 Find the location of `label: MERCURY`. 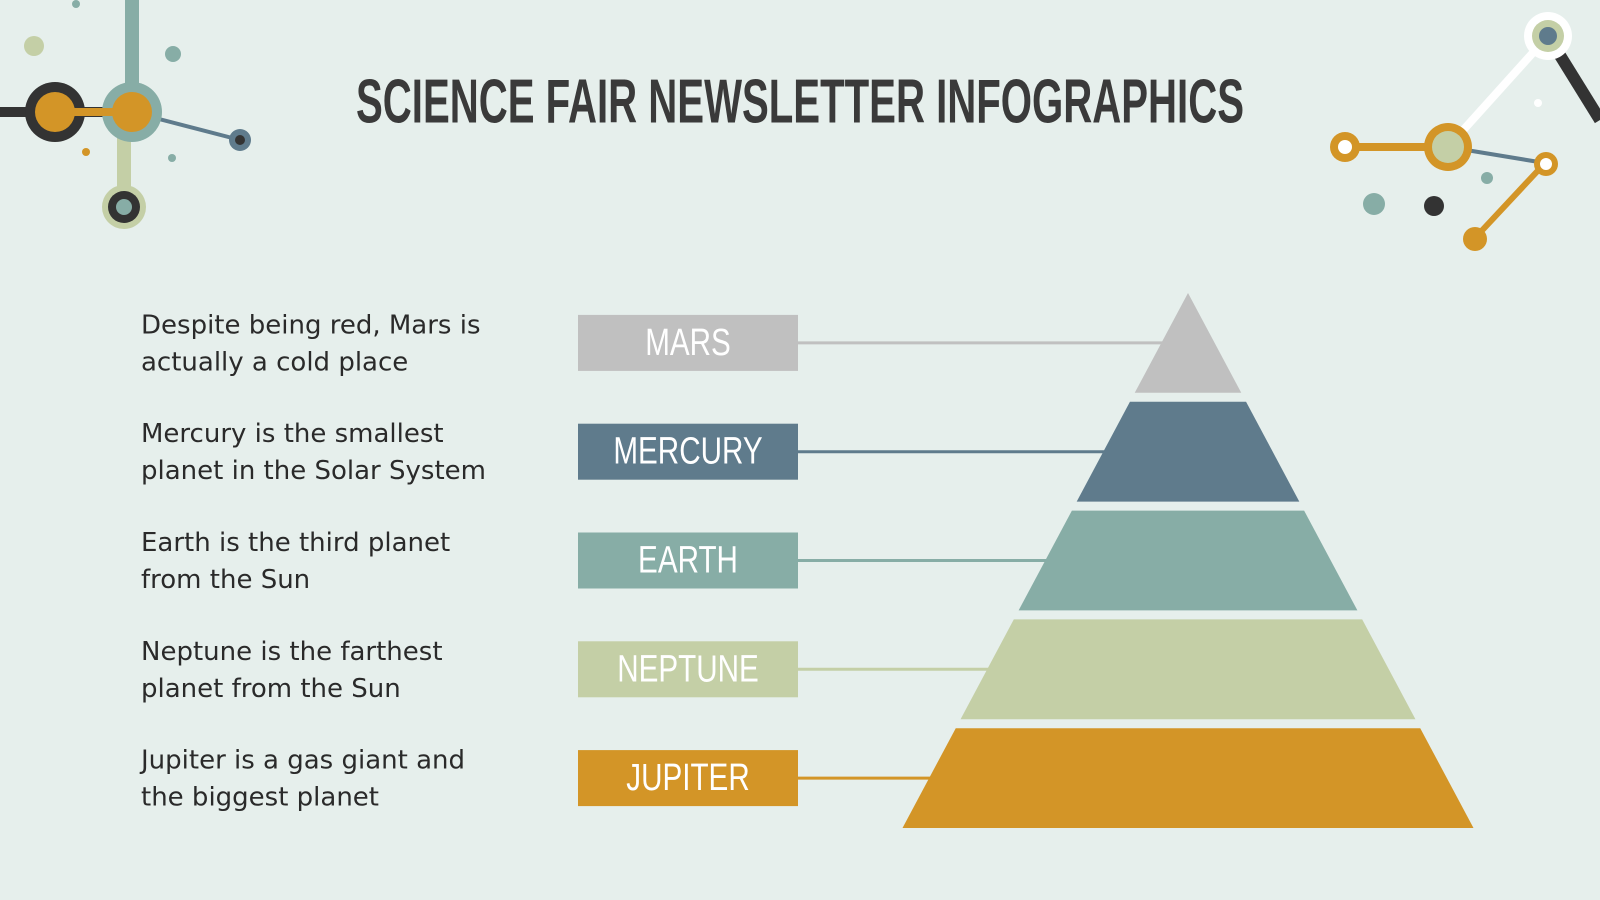

label: MERCURY is located at coordinates (687, 451).